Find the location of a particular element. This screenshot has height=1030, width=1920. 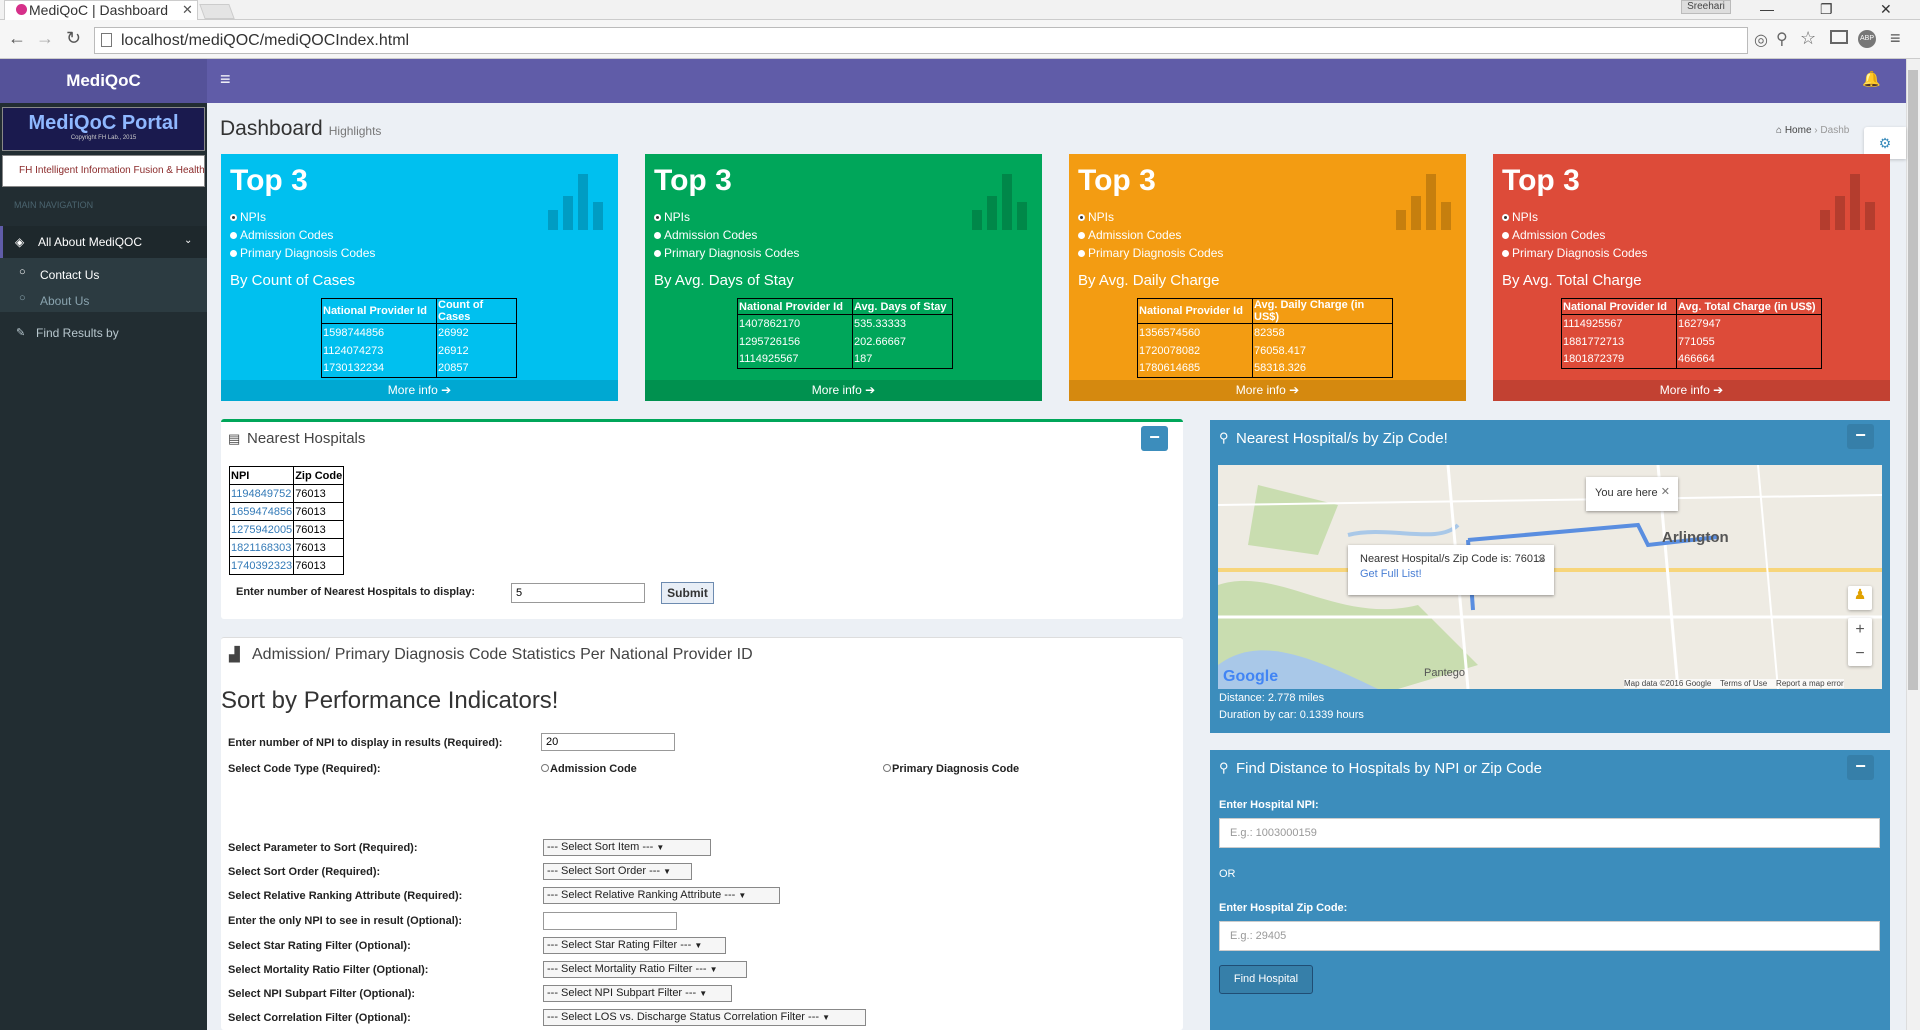

submit-button: Submit is located at coordinates (687, 593).